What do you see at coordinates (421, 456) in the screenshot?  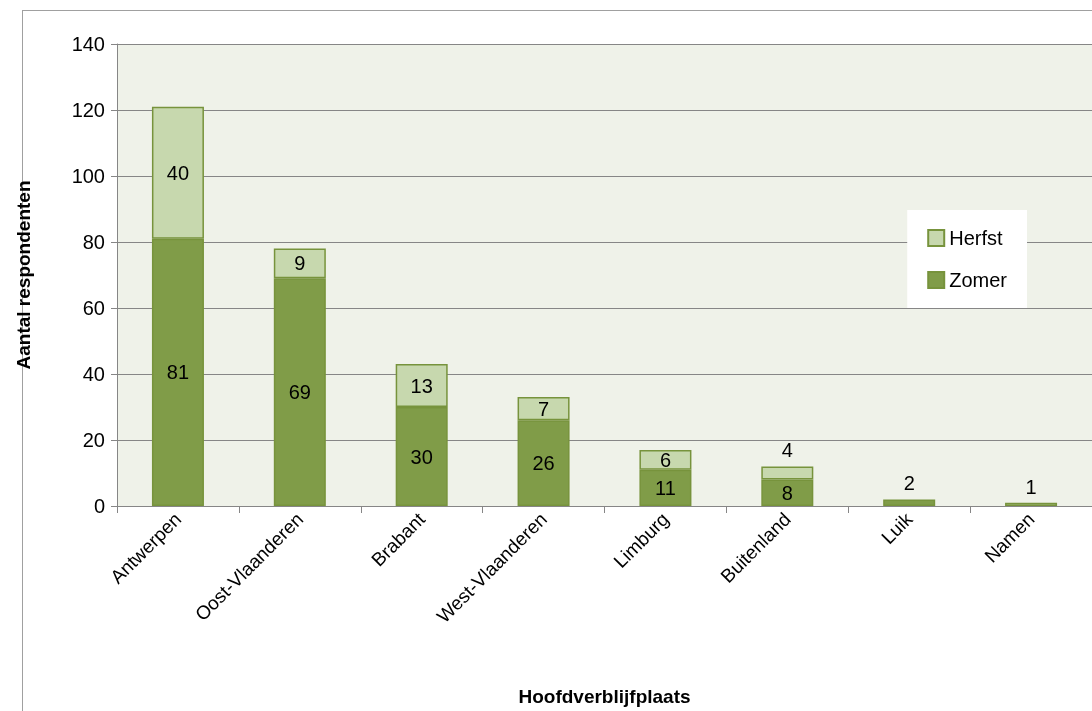 I see `data-label: 30` at bounding box center [421, 456].